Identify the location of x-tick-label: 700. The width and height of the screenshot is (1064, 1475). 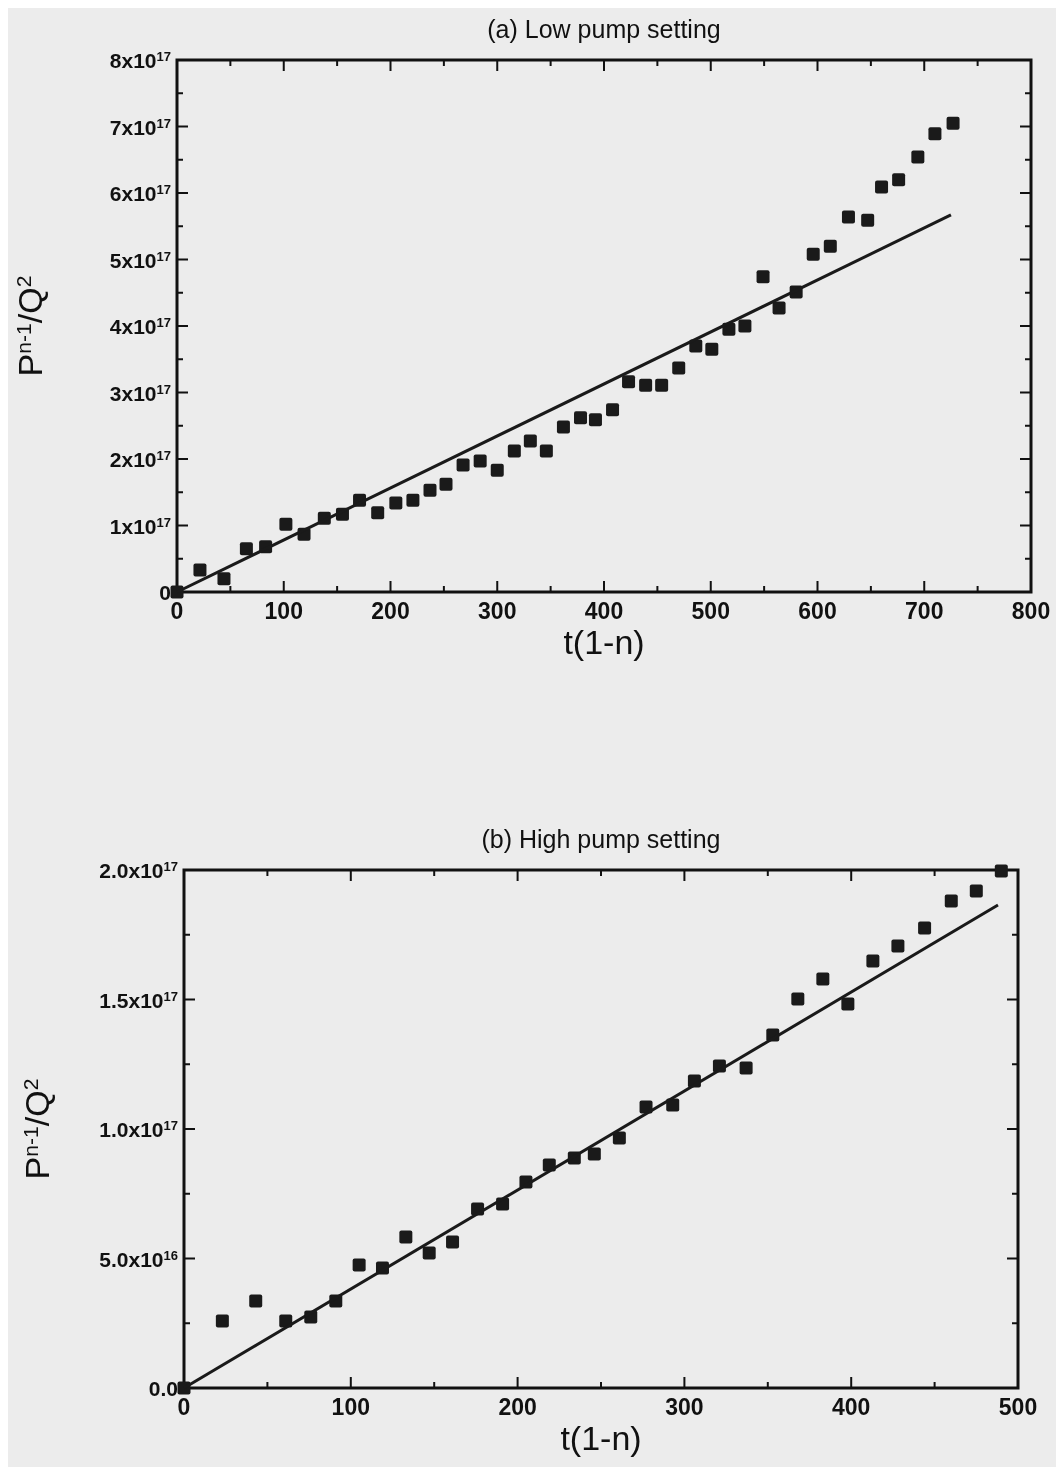
(924, 611).